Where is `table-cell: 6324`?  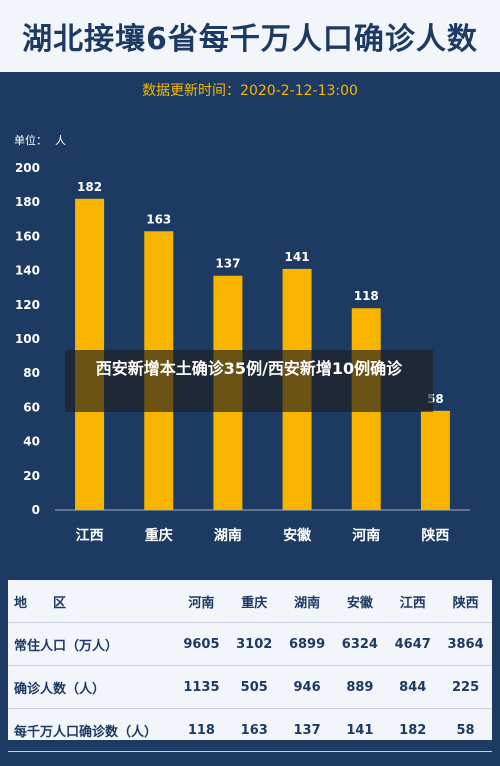
table-cell: 6324 is located at coordinates (360, 644).